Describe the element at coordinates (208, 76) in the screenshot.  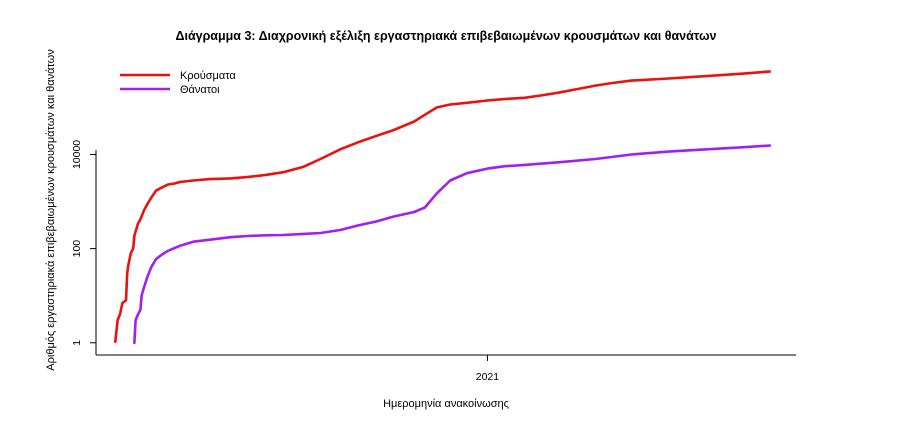
I see `legend-label: Κρούσματα` at that location.